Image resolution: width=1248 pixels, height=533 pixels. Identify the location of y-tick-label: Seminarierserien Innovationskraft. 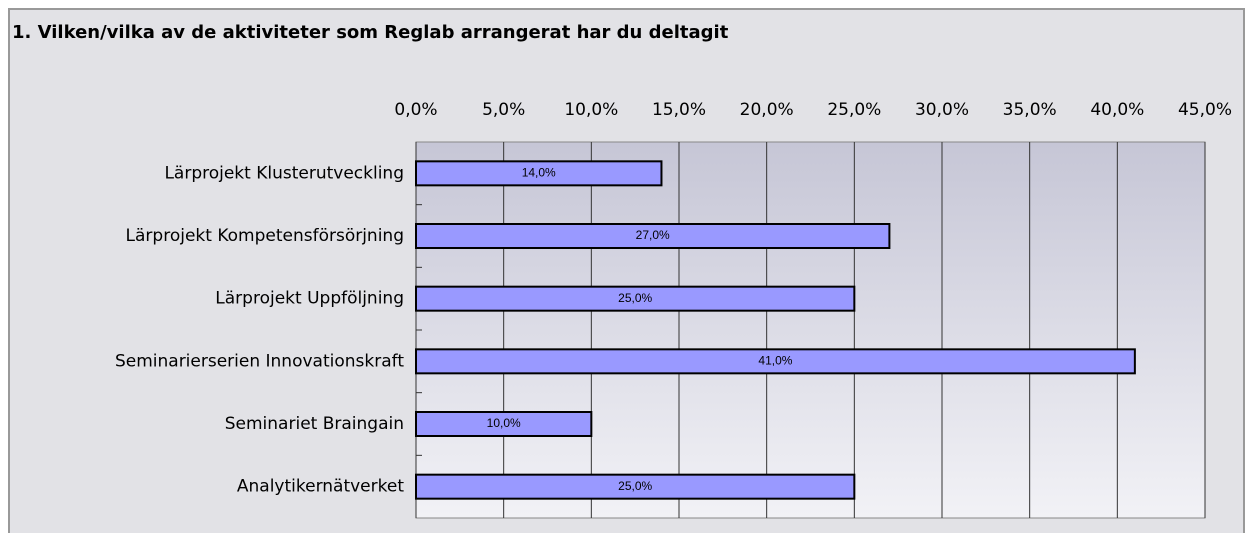
(259, 361).